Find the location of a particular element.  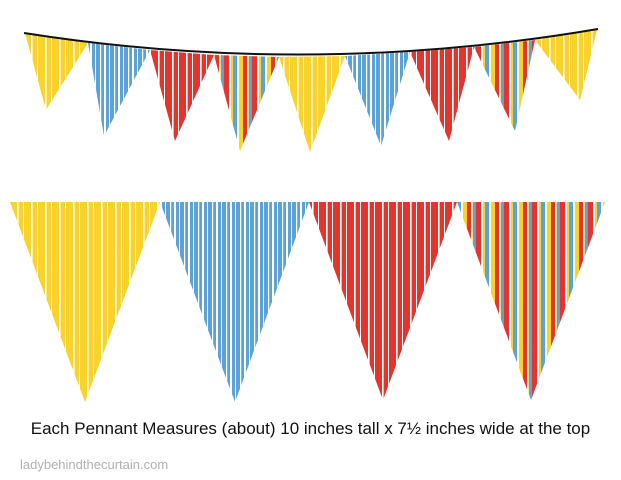

string is located at coordinates (311, 42).